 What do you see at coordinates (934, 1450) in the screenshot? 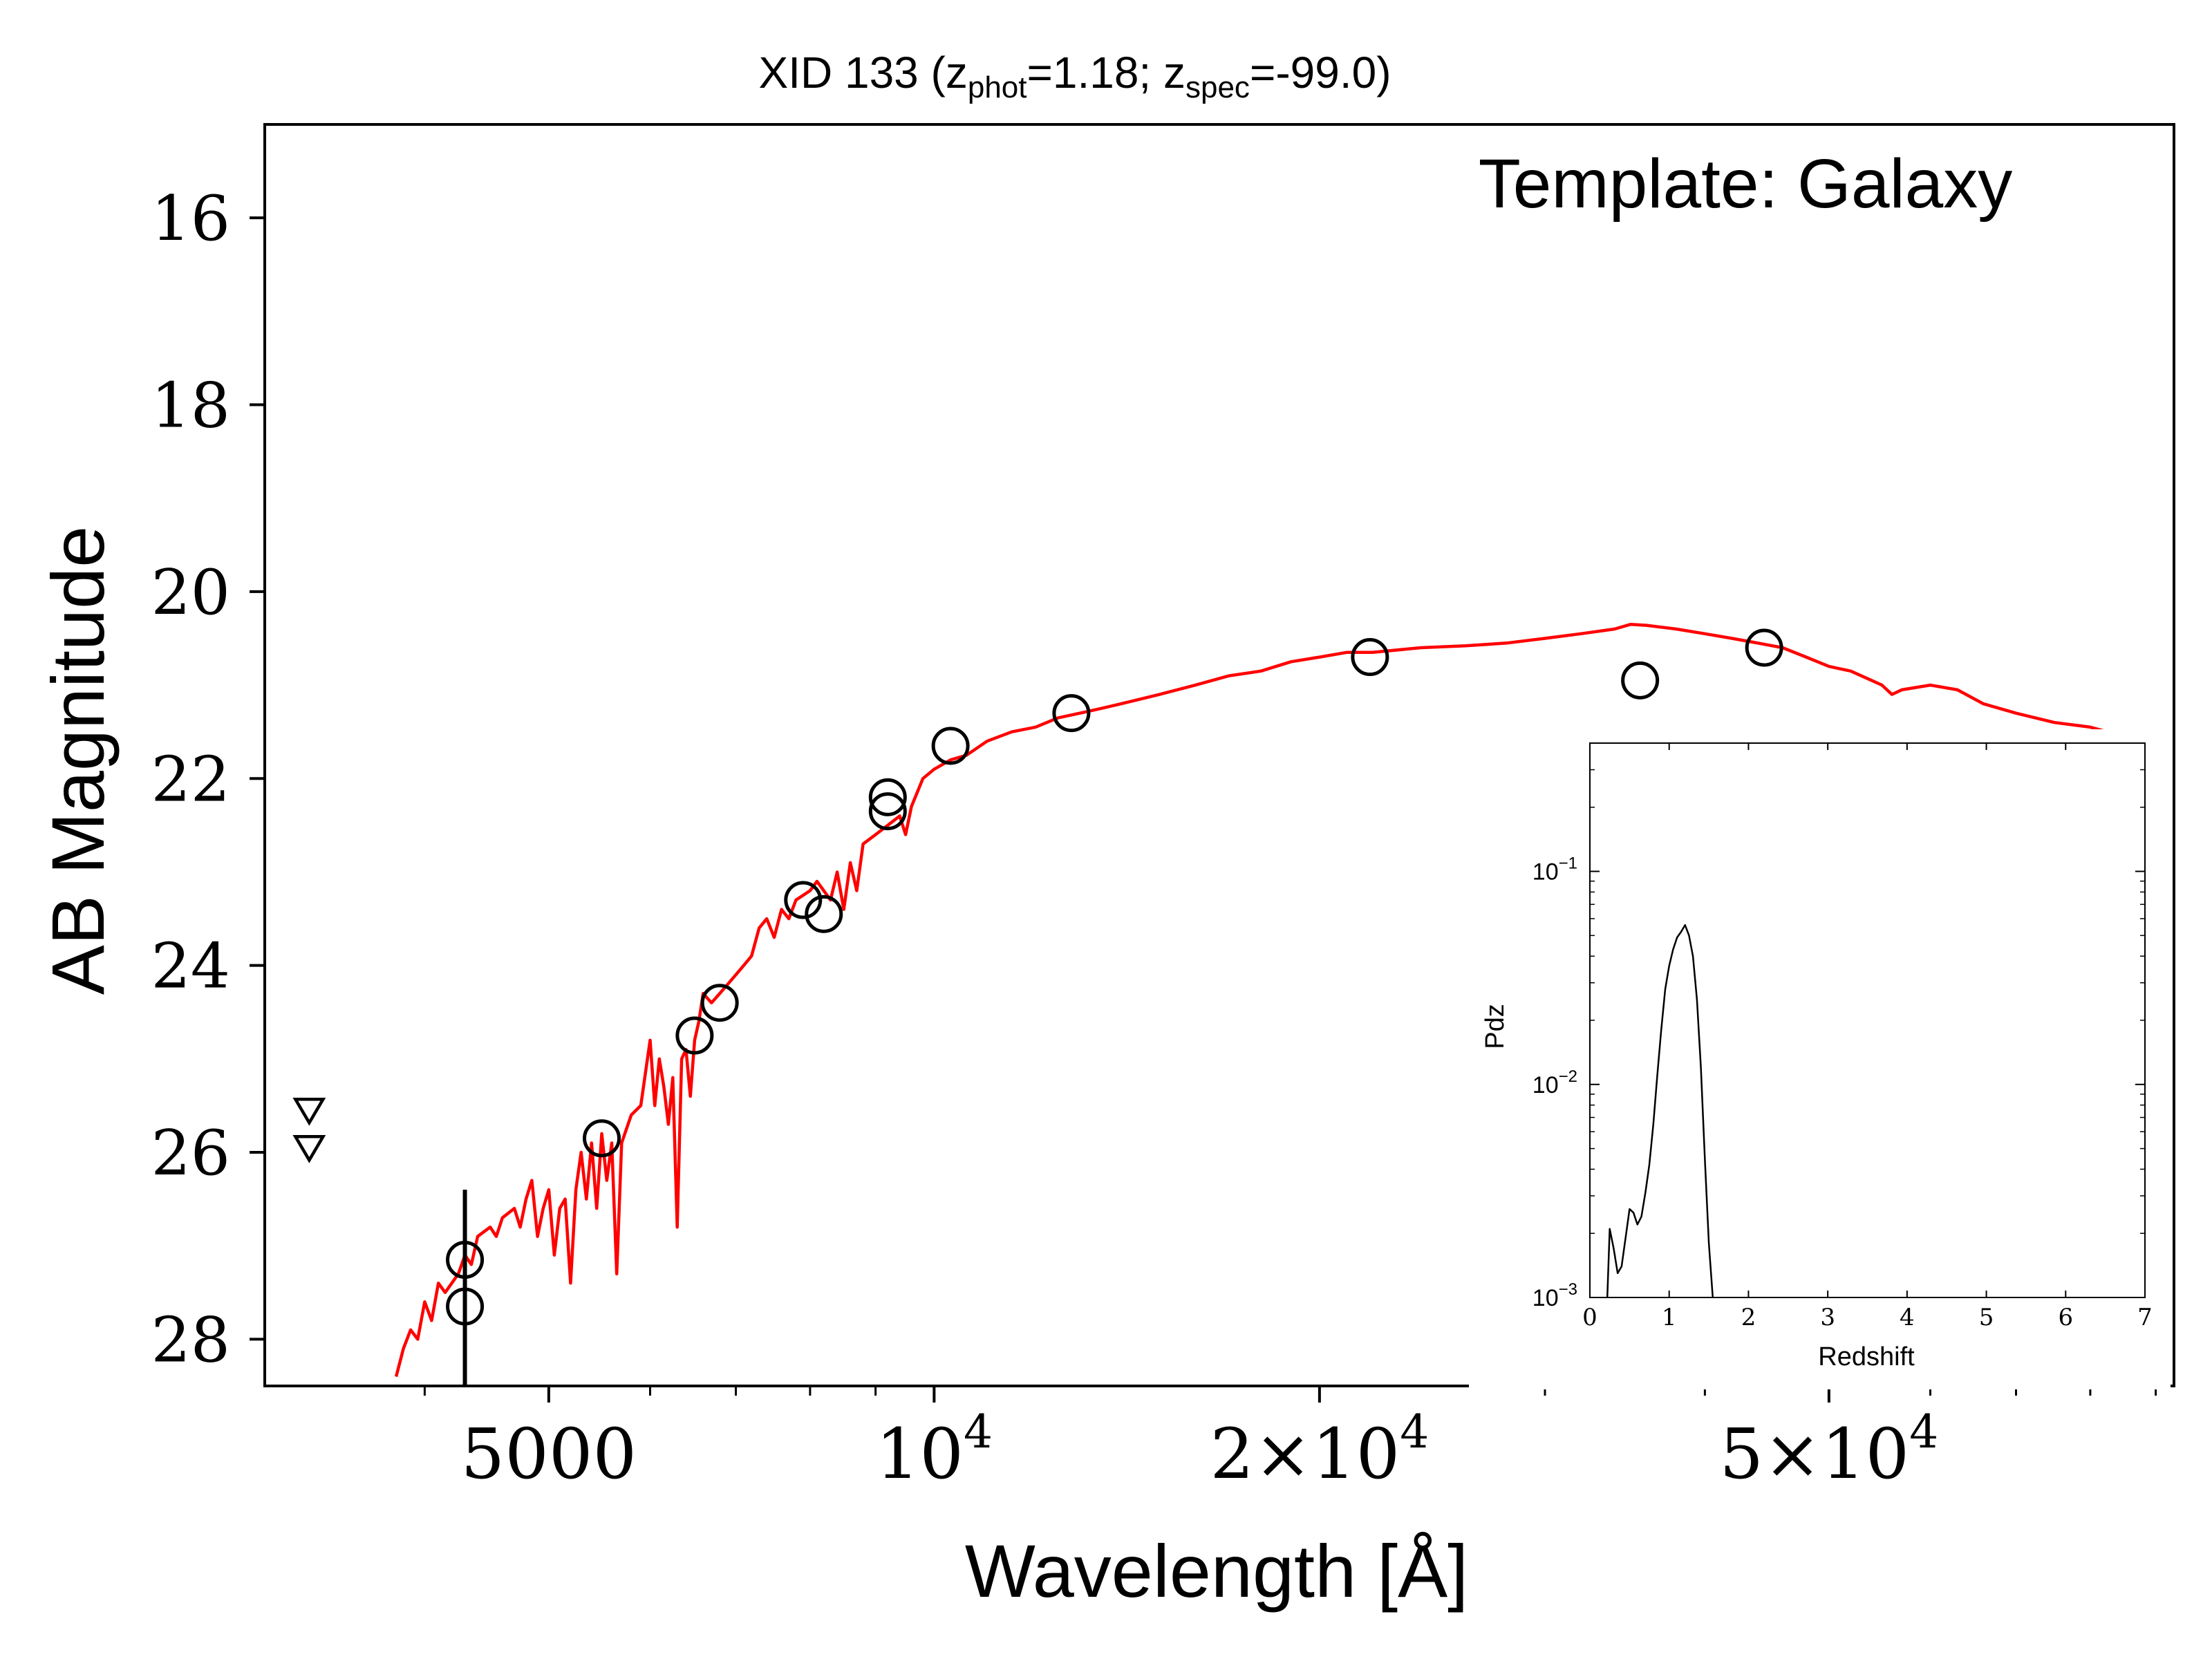
I see `x-tick-label: 104` at bounding box center [934, 1450].